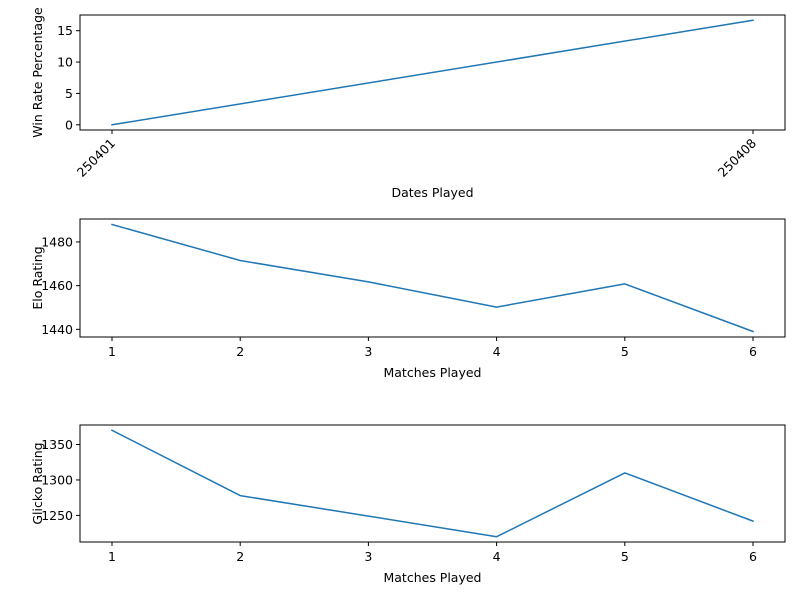 This screenshot has width=800, height=600. What do you see at coordinates (57, 444) in the screenshot?
I see `y-tick-label: 1350` at bounding box center [57, 444].